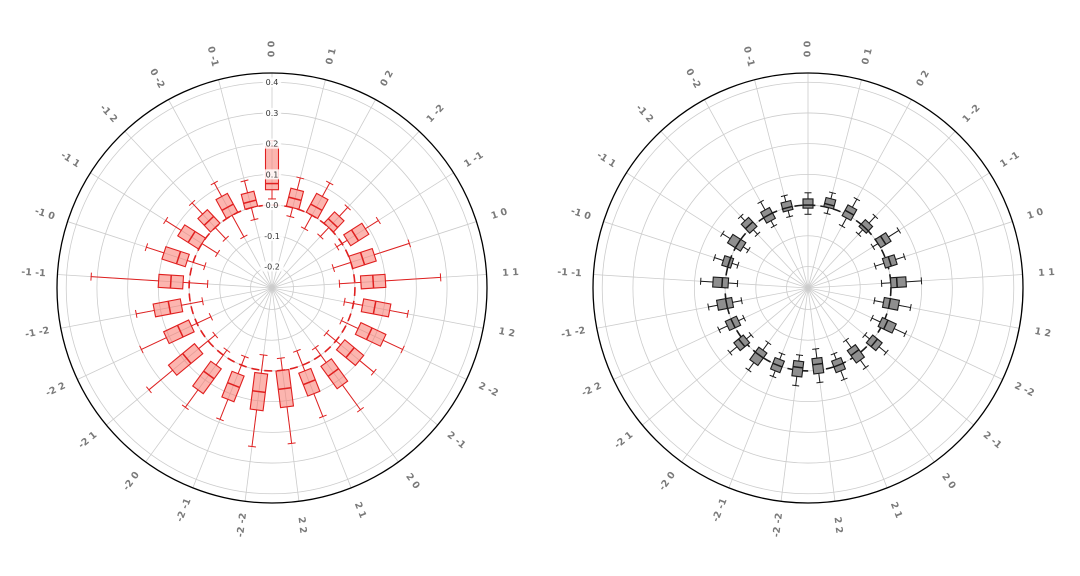  Describe the element at coordinates (456, 441) in the screenshot. I see `theta-tick-label: 2 -1` at that location.